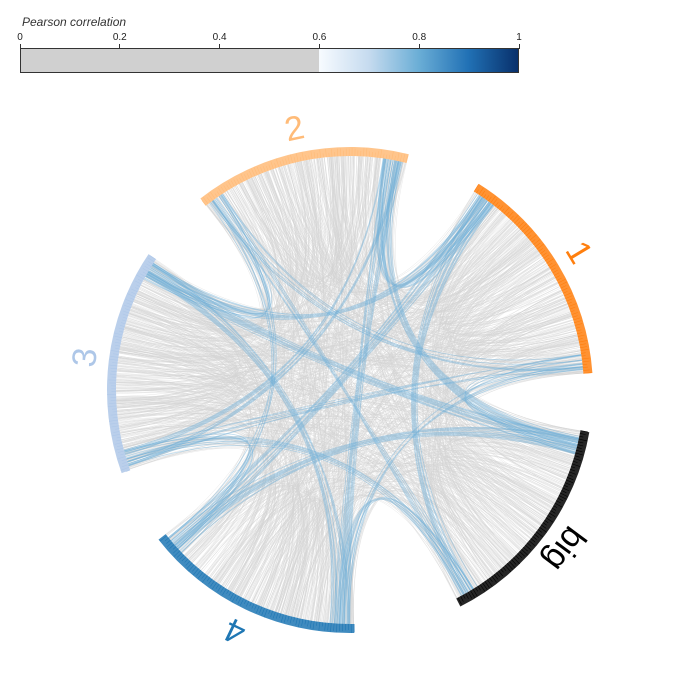 Image resolution: width=700 pixels, height=700 pixels. What do you see at coordinates (497, 395) in the screenshot?
I see `strong-link-bundle` at bounding box center [497, 395].